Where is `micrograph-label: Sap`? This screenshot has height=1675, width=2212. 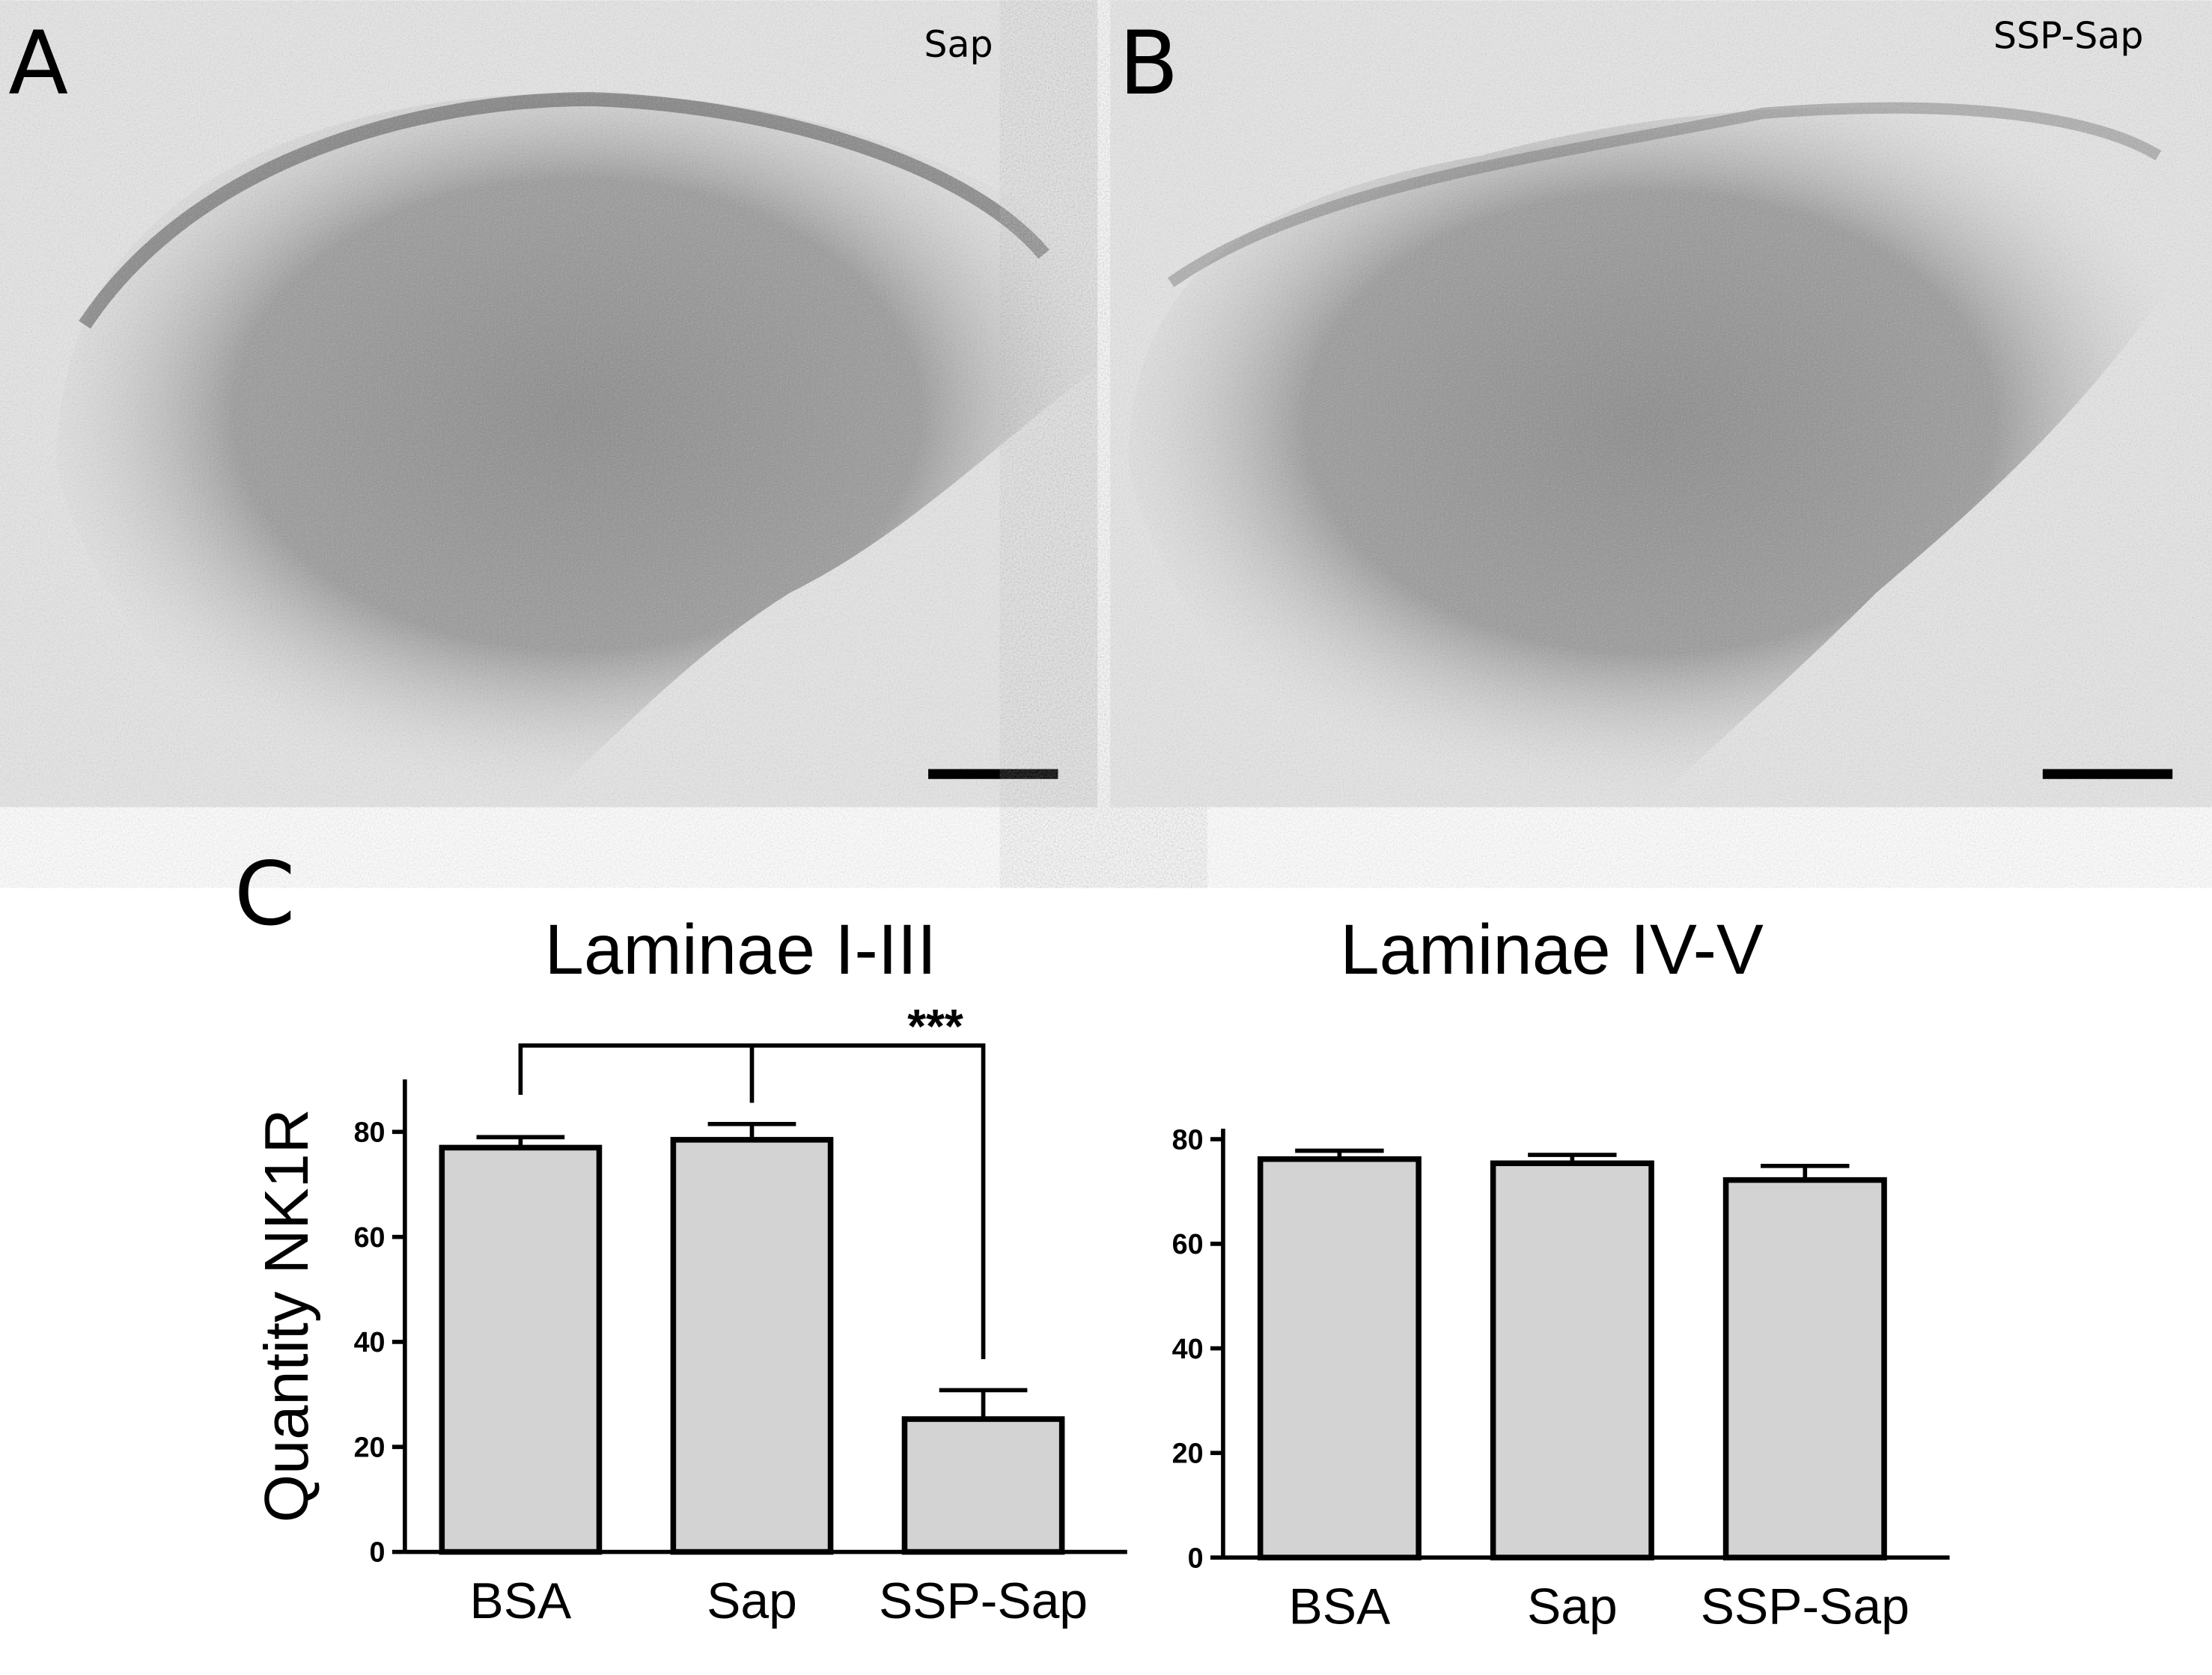 micrograph-label: Sap is located at coordinates (958, 45).